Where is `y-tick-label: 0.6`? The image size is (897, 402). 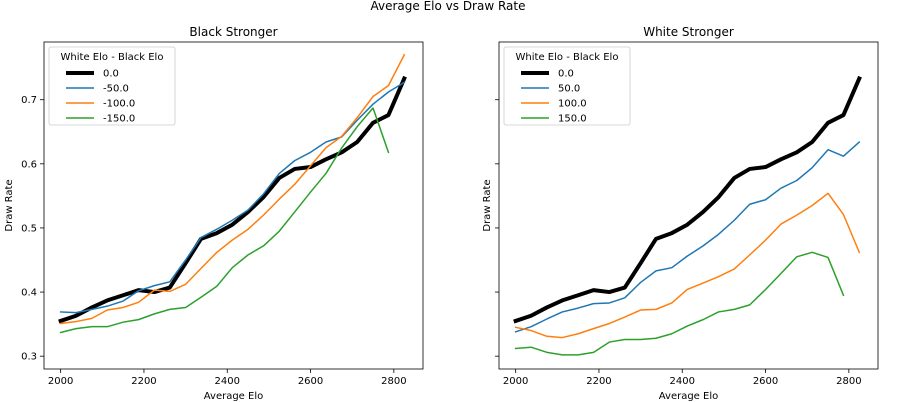
y-tick-label: 0.6 is located at coordinates (29, 164).